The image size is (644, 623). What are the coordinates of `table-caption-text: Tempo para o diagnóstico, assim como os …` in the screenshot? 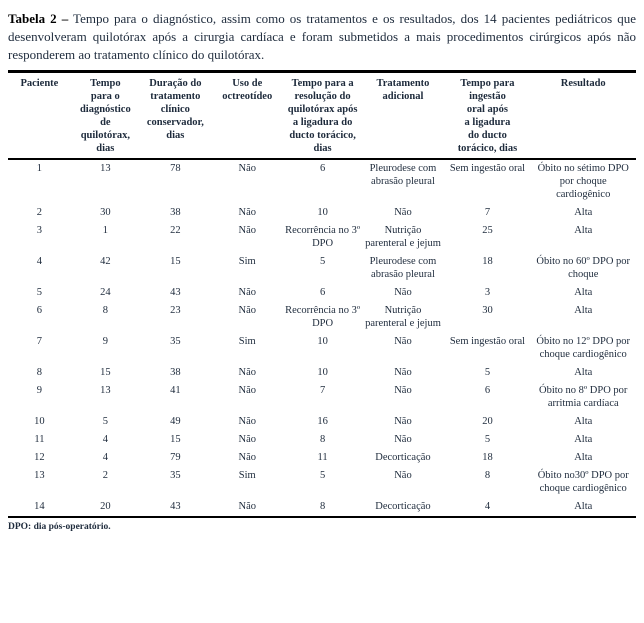 It's located at (322, 36).